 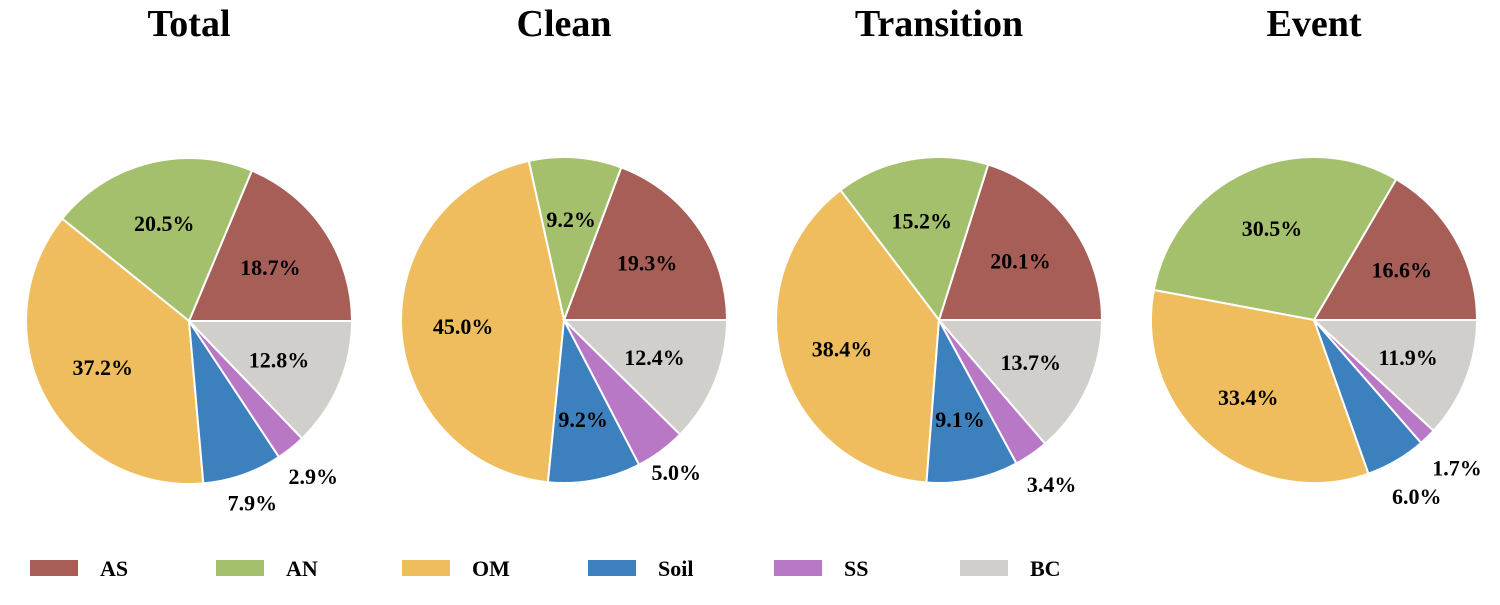 What do you see at coordinates (856, 568) in the screenshot?
I see `legend-label-ss: SS` at bounding box center [856, 568].